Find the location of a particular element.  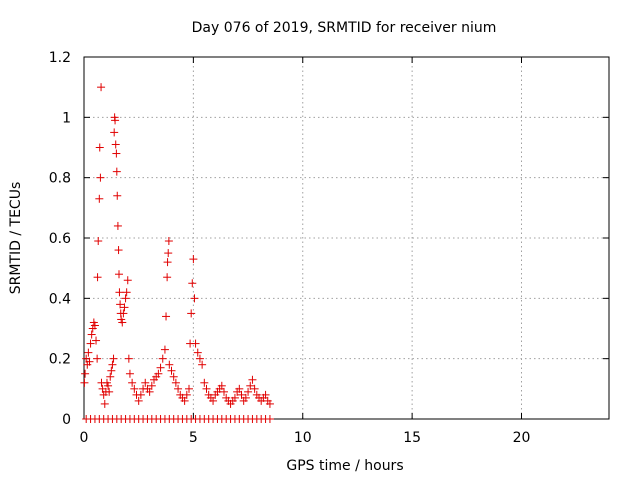

x-axis-label: GPS time / hours is located at coordinates (344, 466).